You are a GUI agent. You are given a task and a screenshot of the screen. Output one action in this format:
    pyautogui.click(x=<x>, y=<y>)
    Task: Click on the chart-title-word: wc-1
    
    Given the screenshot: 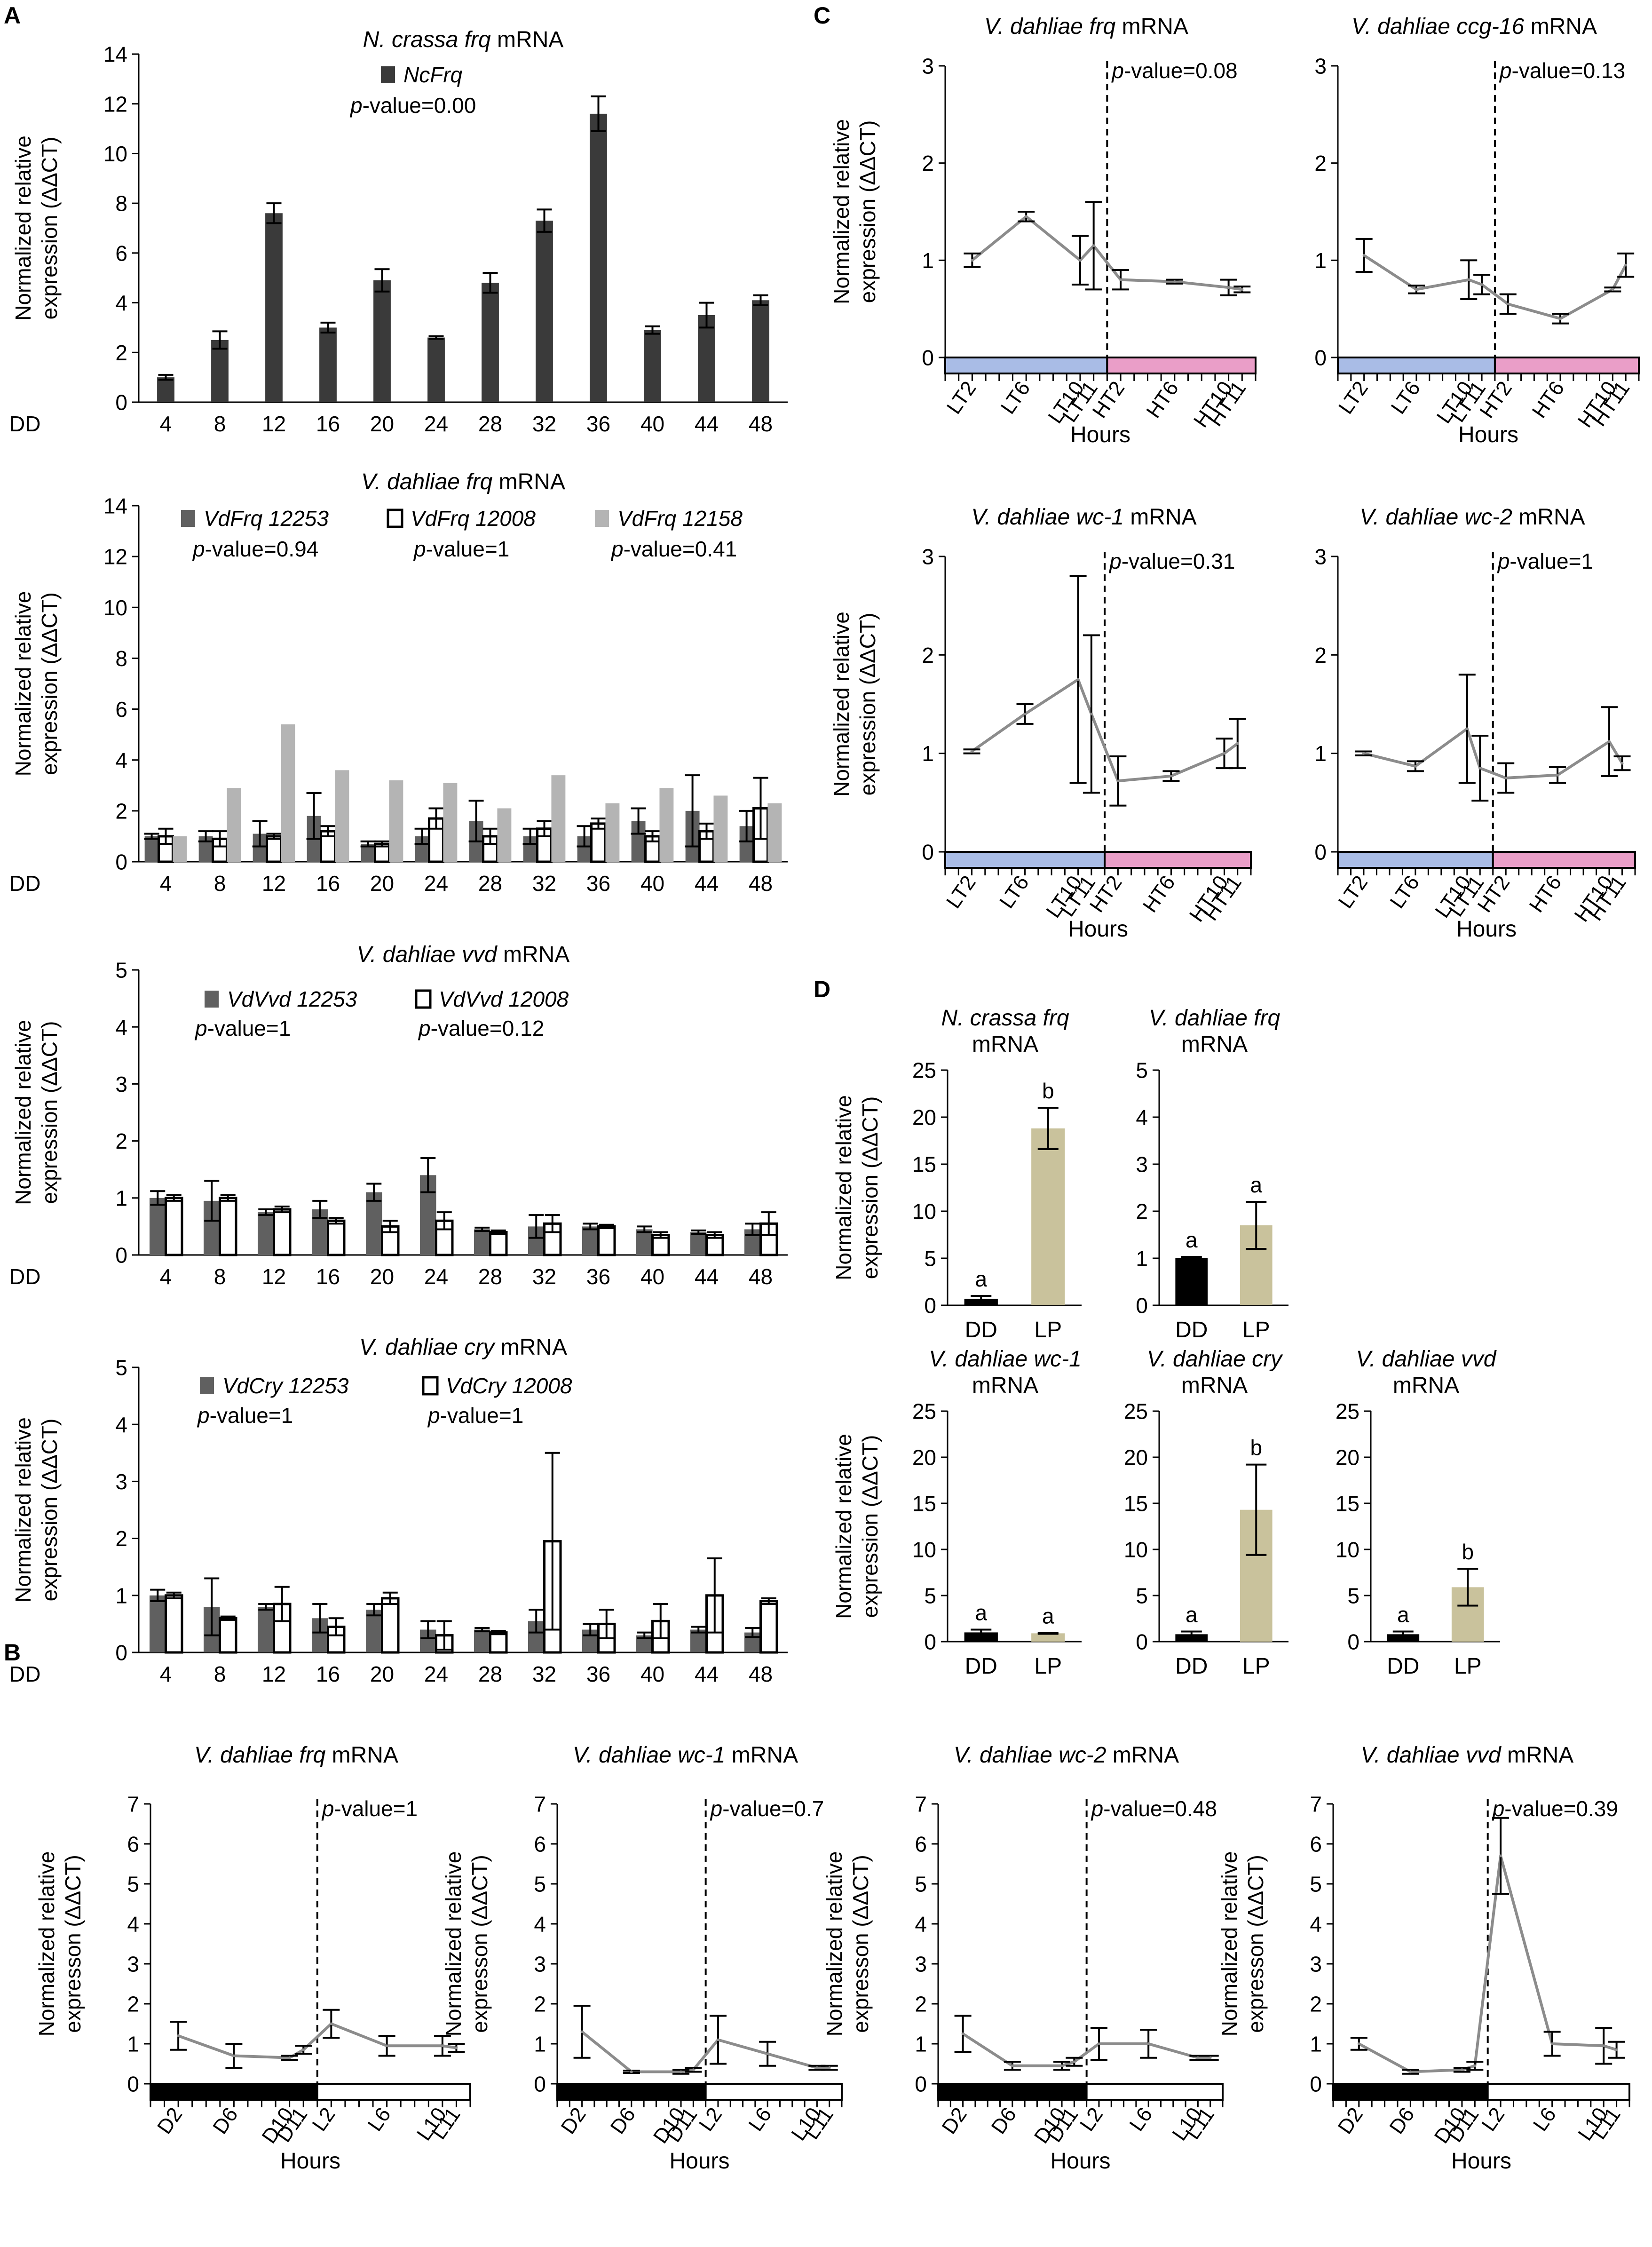 What is the action you would take?
    pyautogui.click(x=1097, y=517)
    